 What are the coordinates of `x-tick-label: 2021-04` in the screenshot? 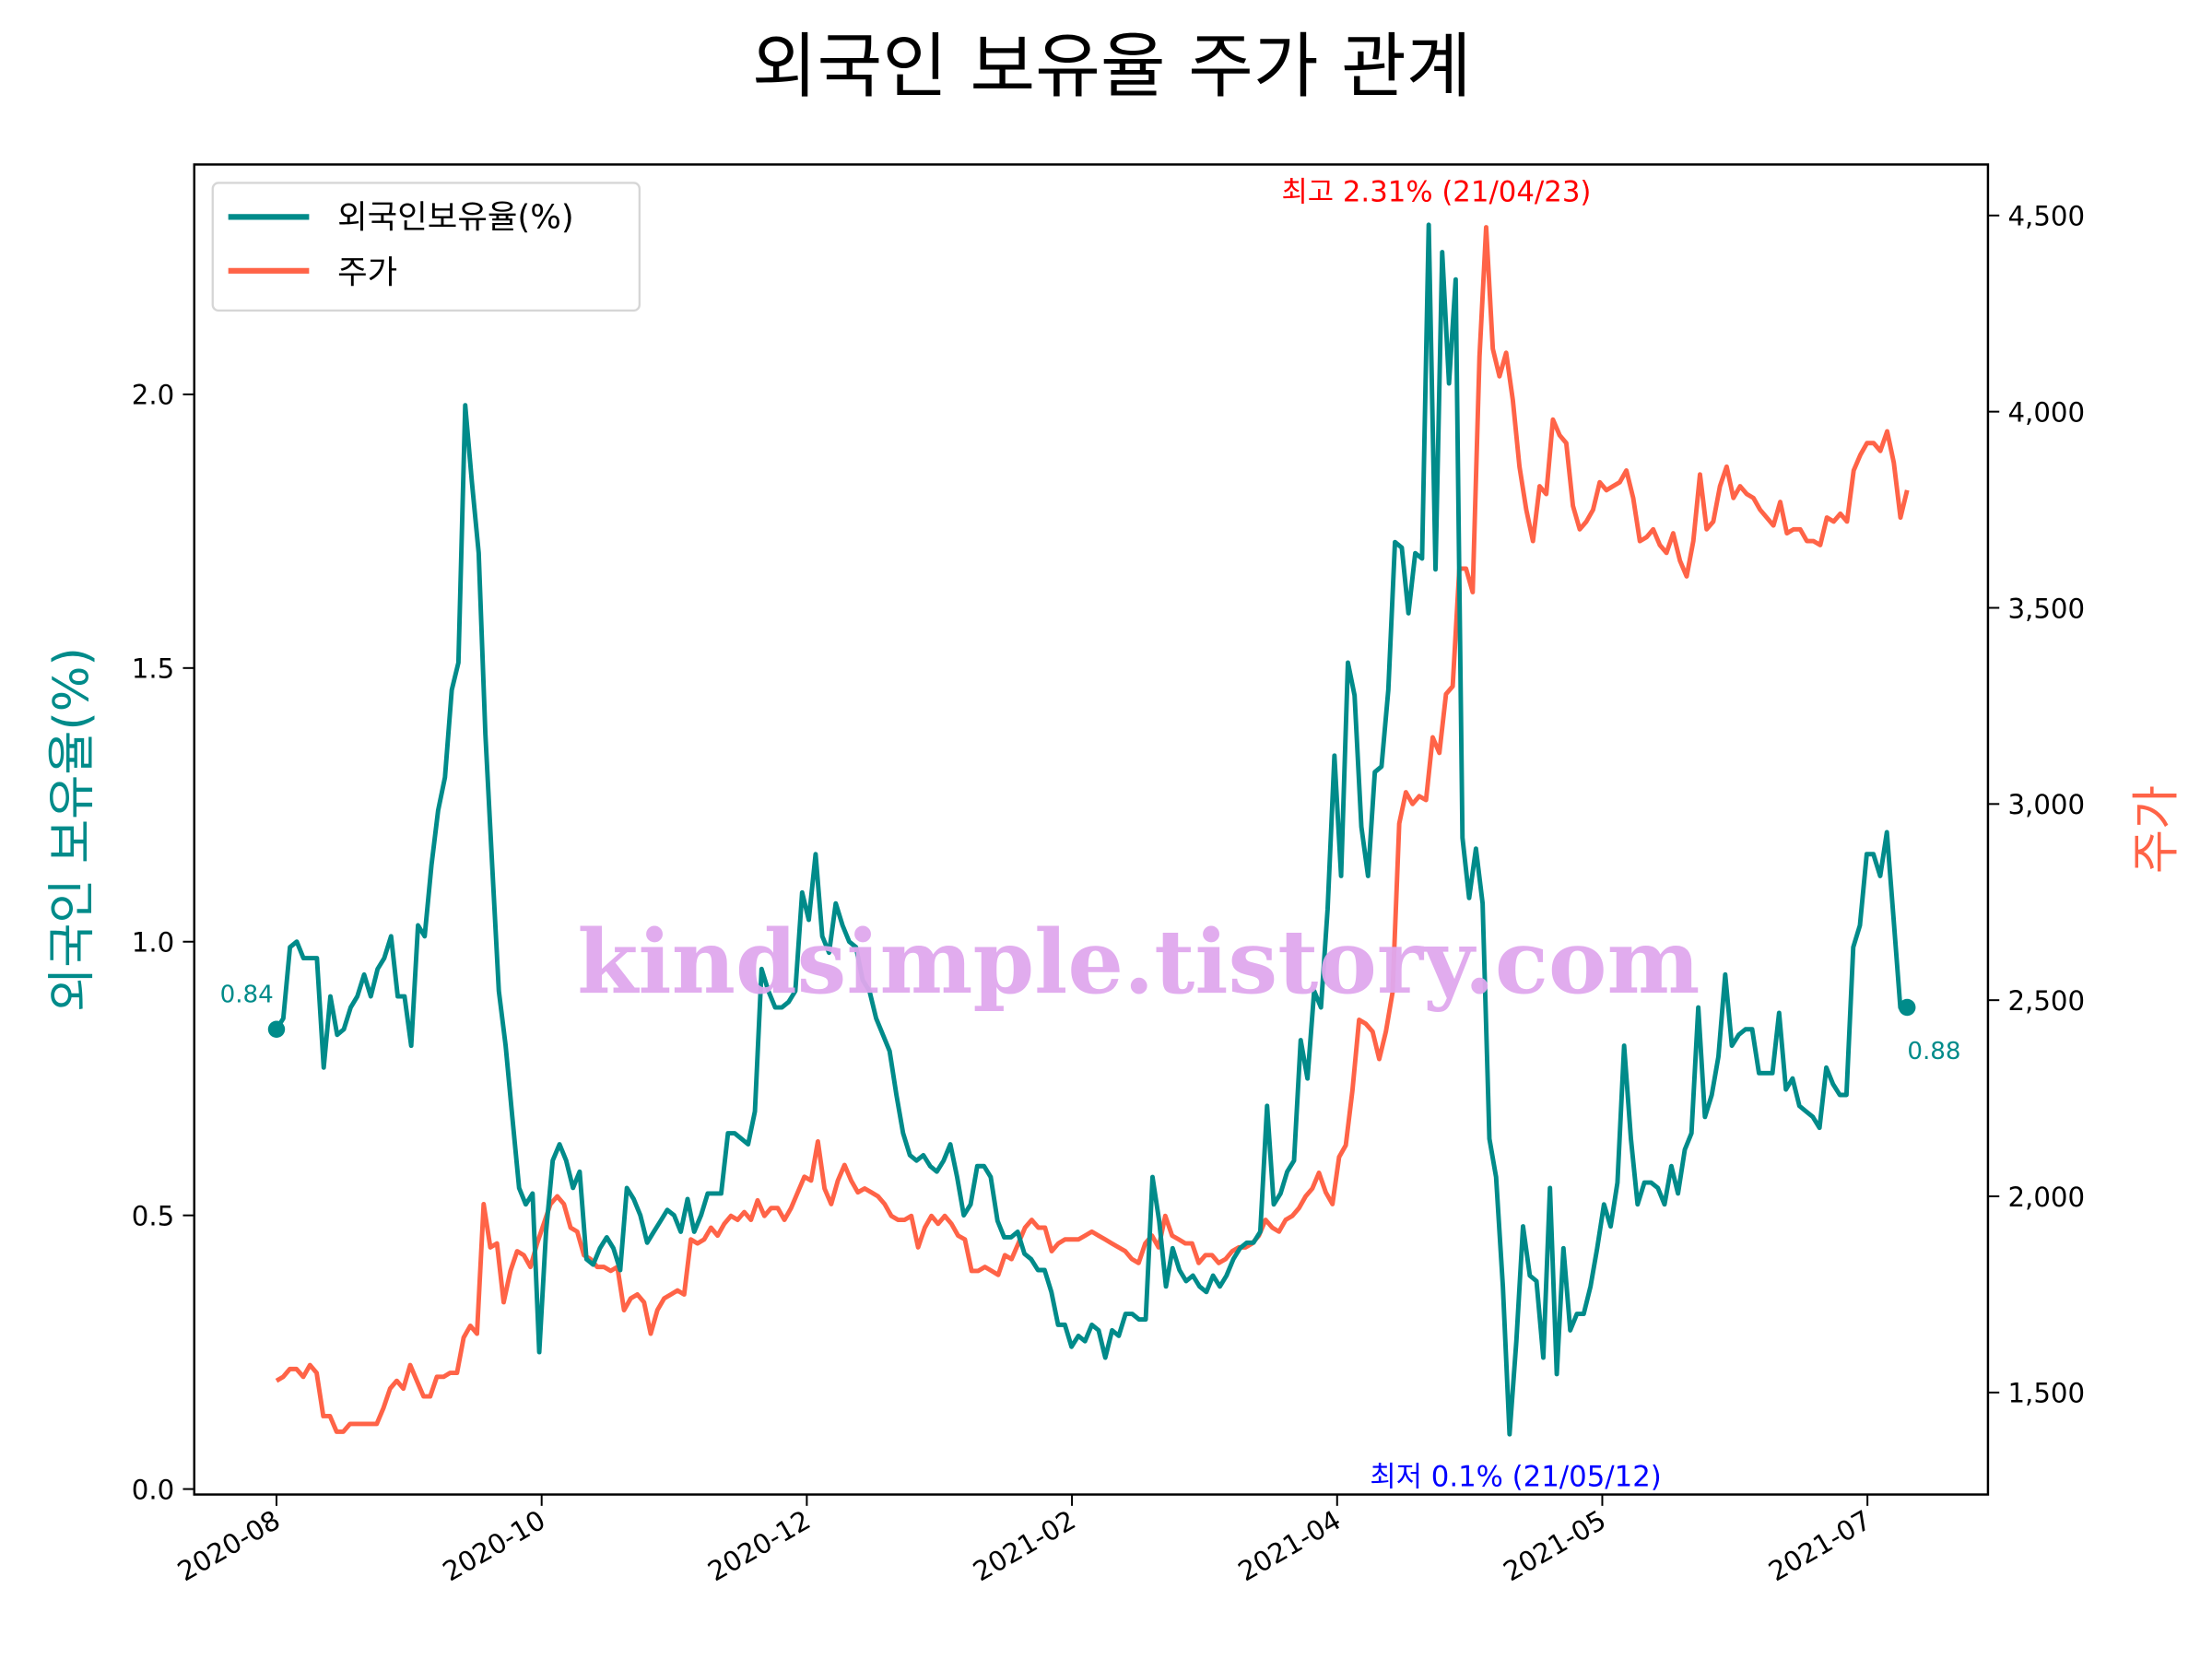 It's located at (1290, 1545).